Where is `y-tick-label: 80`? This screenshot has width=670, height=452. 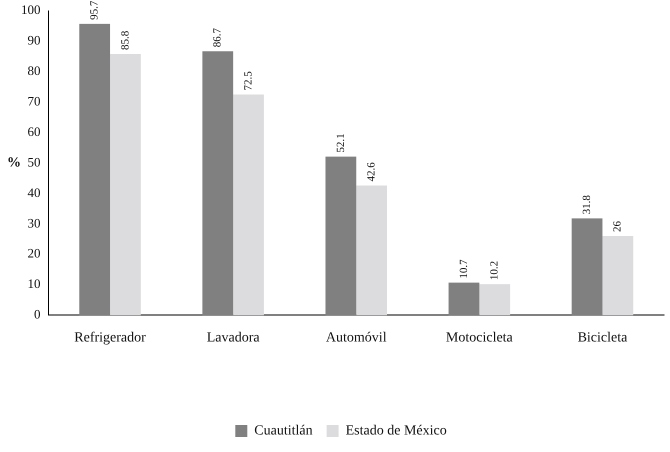 y-tick-label: 80 is located at coordinates (34, 70).